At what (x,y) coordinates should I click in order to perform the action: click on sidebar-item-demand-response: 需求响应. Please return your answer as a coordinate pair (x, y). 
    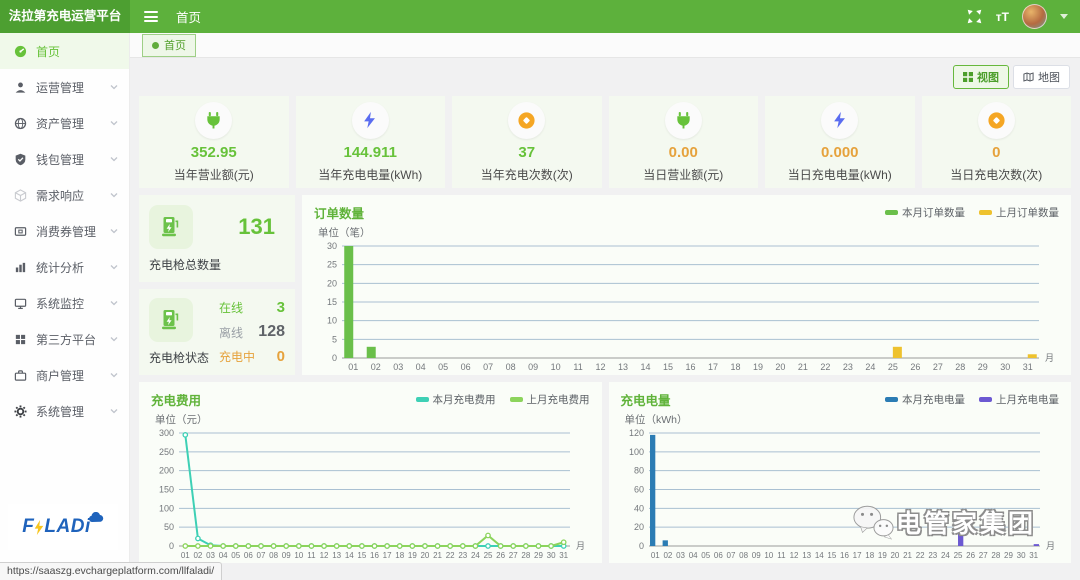
    Looking at the image, I should click on (64, 195).